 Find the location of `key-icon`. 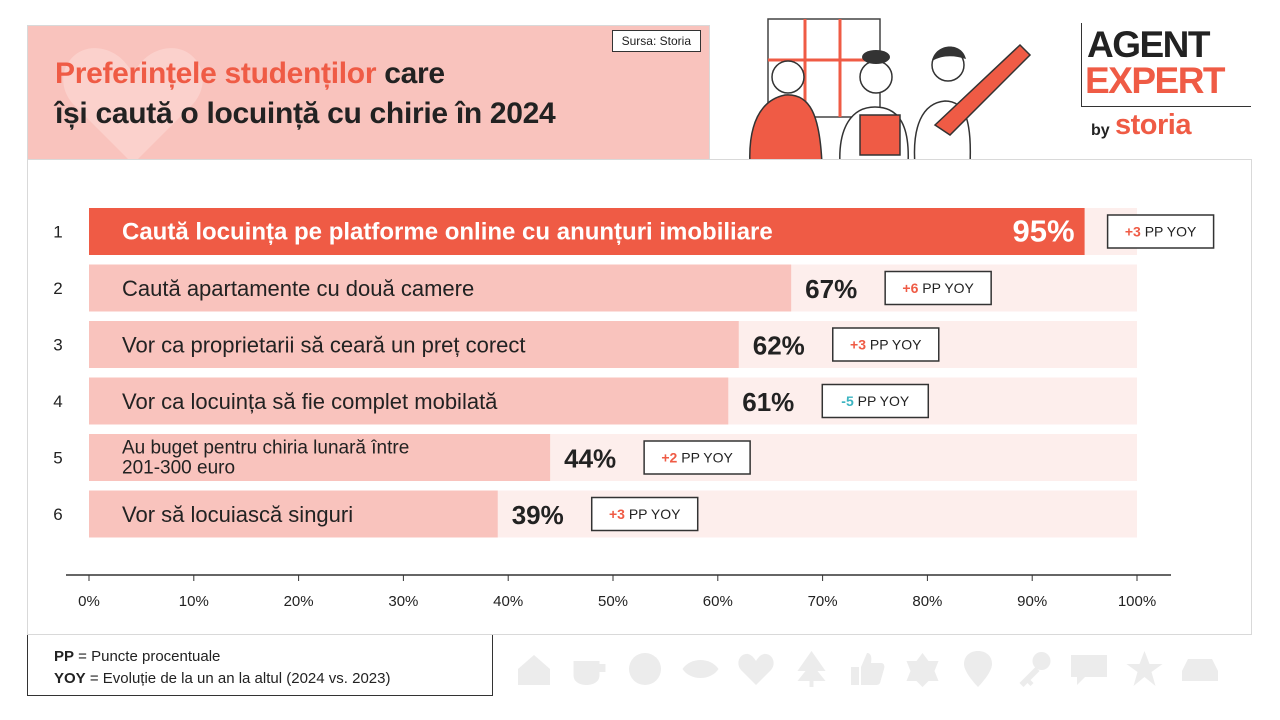

key-icon is located at coordinates (1035, 669).